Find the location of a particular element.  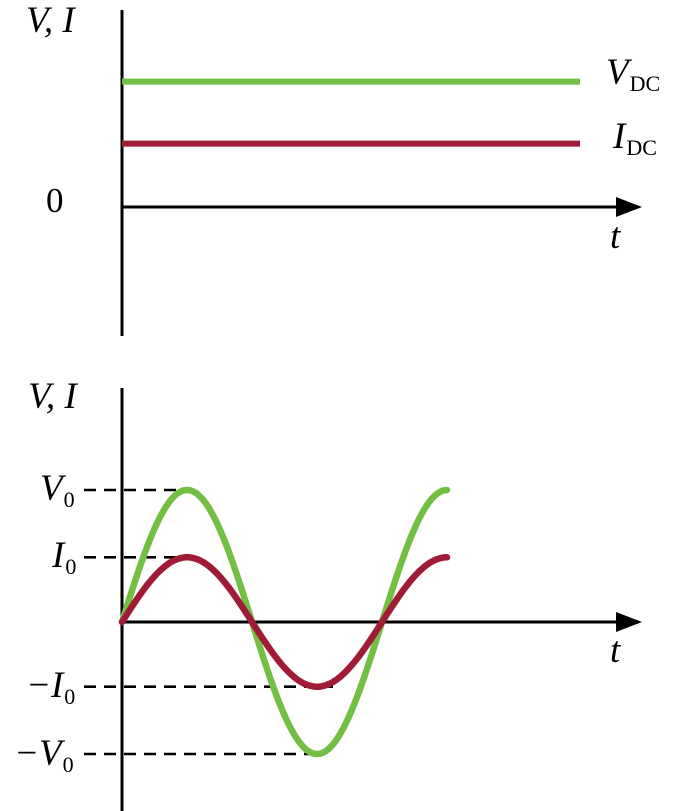

neg-i0-subscript: 0 is located at coordinates (70, 696).